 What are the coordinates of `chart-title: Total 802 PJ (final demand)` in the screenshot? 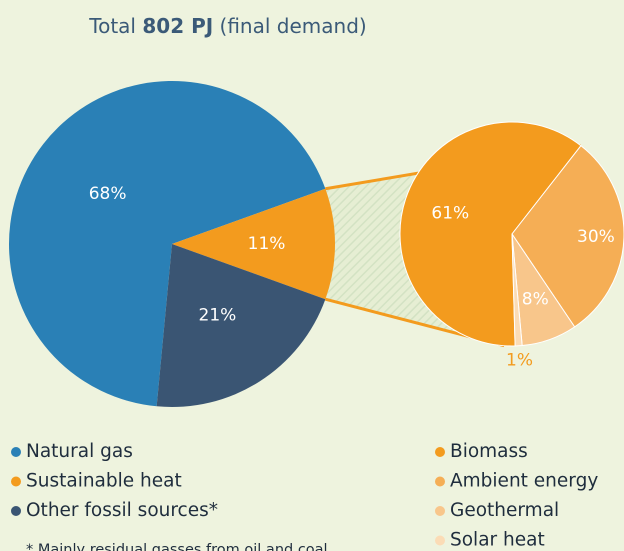 It's located at (227, 26).